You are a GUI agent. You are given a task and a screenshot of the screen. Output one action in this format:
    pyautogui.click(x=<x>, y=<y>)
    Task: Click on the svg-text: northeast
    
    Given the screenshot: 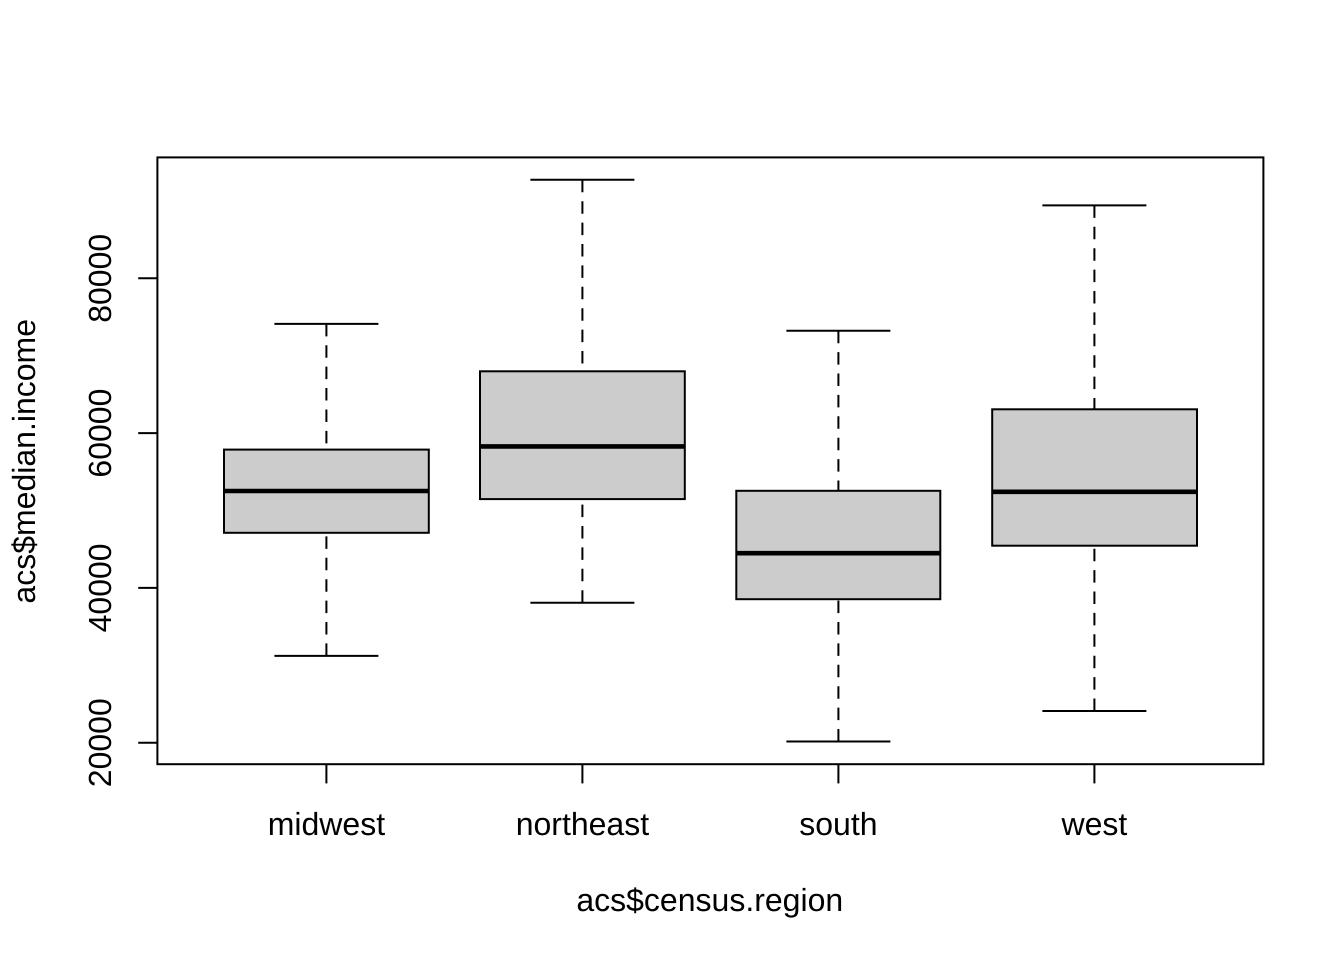 What is the action you would take?
    pyautogui.click(x=583, y=824)
    